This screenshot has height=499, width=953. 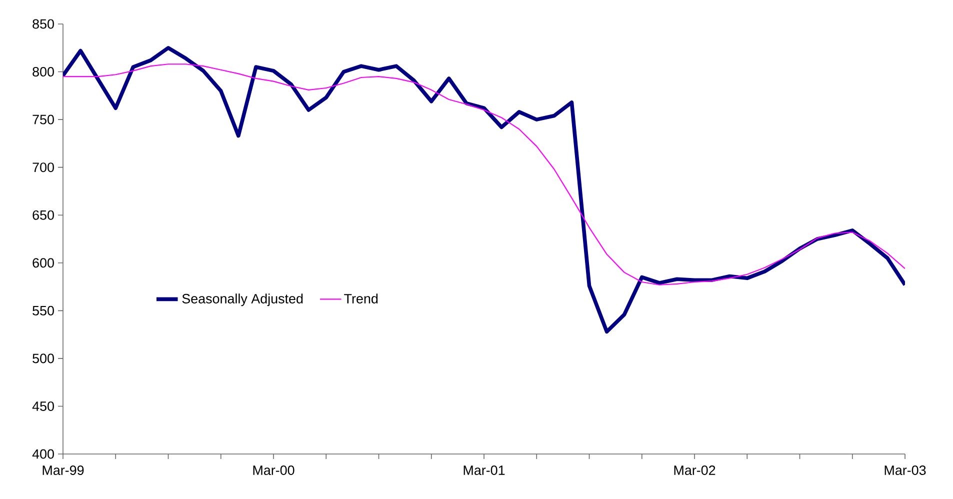 I want to click on x-tick-label: Mar-02, so click(x=695, y=470).